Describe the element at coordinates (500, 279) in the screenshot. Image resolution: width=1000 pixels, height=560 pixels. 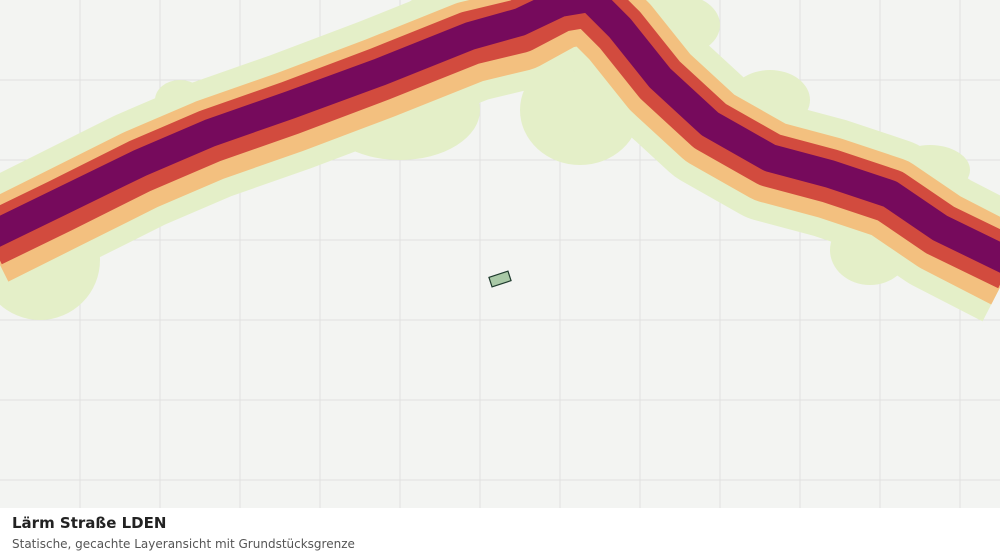
I see `parcel-boundary` at that location.